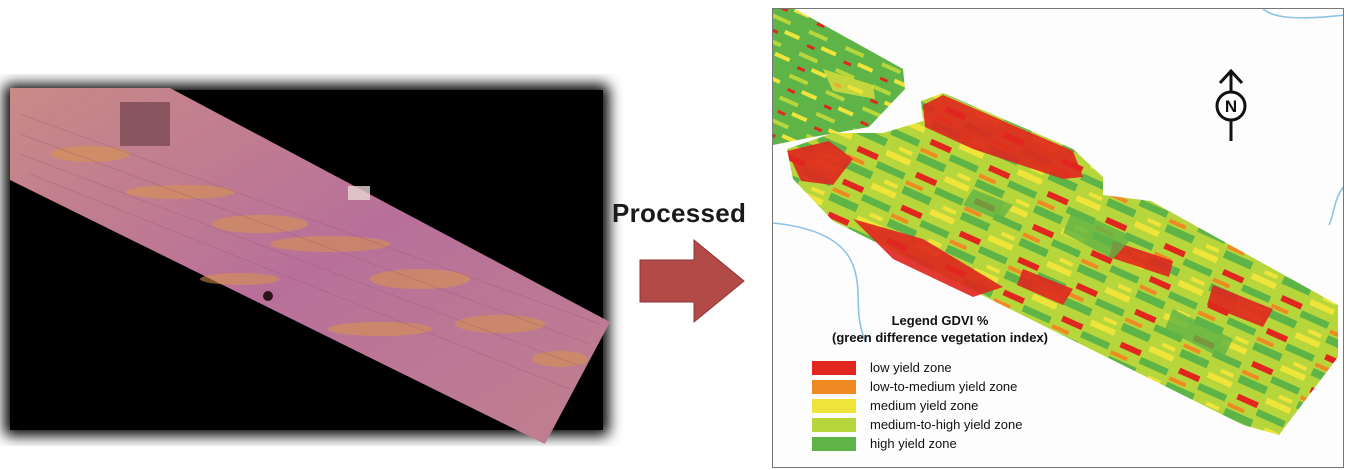 Image resolution: width=1350 pixels, height=470 pixels. I want to click on legend-title-line2: (green difference vegetation index), so click(940, 337).